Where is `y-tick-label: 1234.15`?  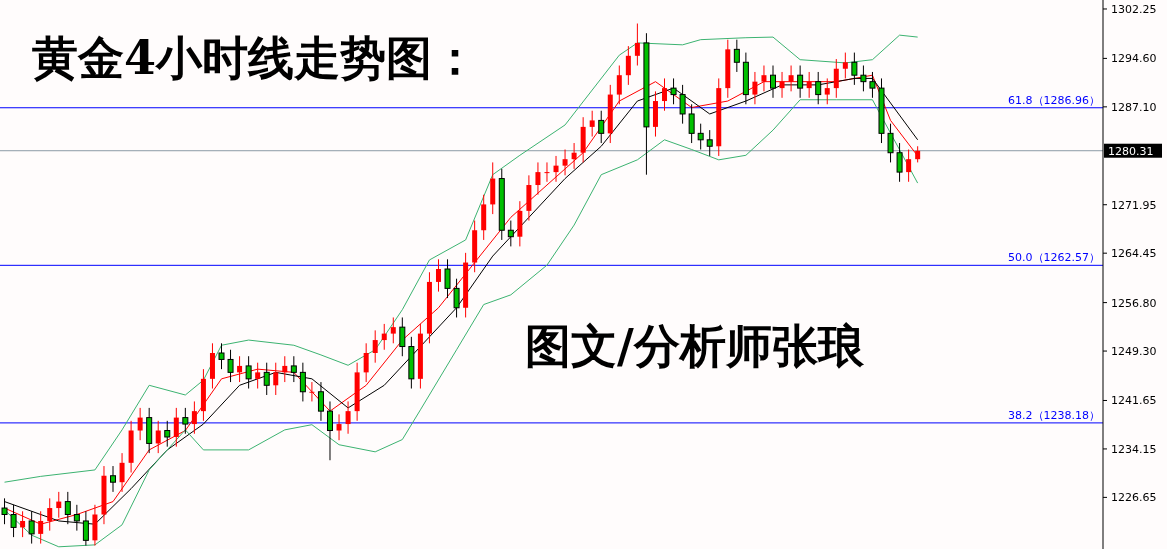 y-tick-label: 1234.15 is located at coordinates (1134, 449).